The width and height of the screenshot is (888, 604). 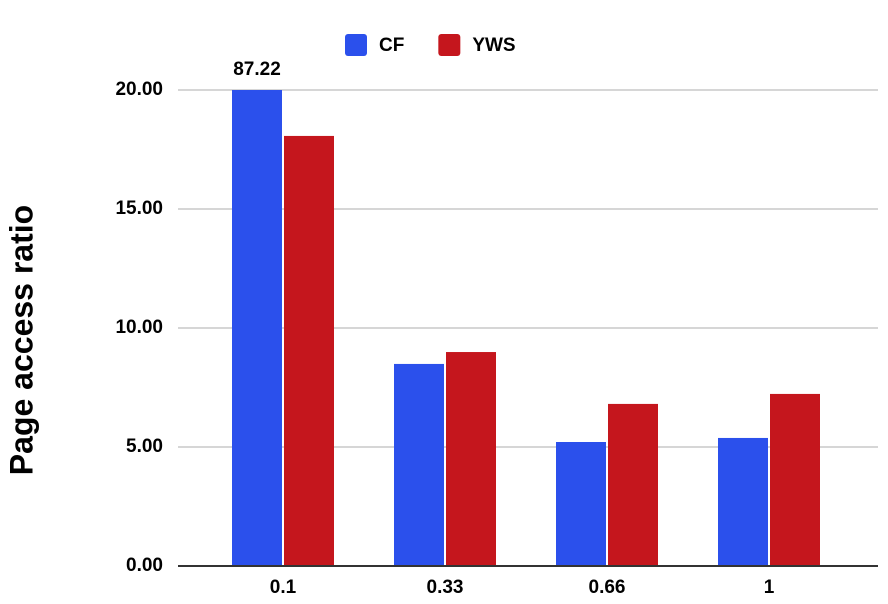 I want to click on y-tick-label: 20.00, so click(x=139, y=89).